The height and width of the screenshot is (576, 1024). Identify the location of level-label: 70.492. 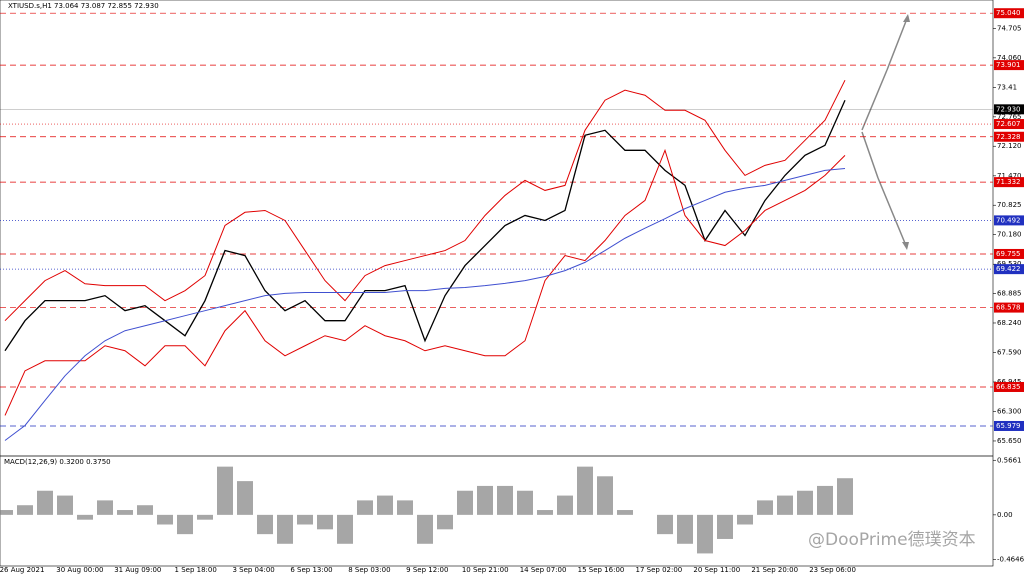
(1008, 220).